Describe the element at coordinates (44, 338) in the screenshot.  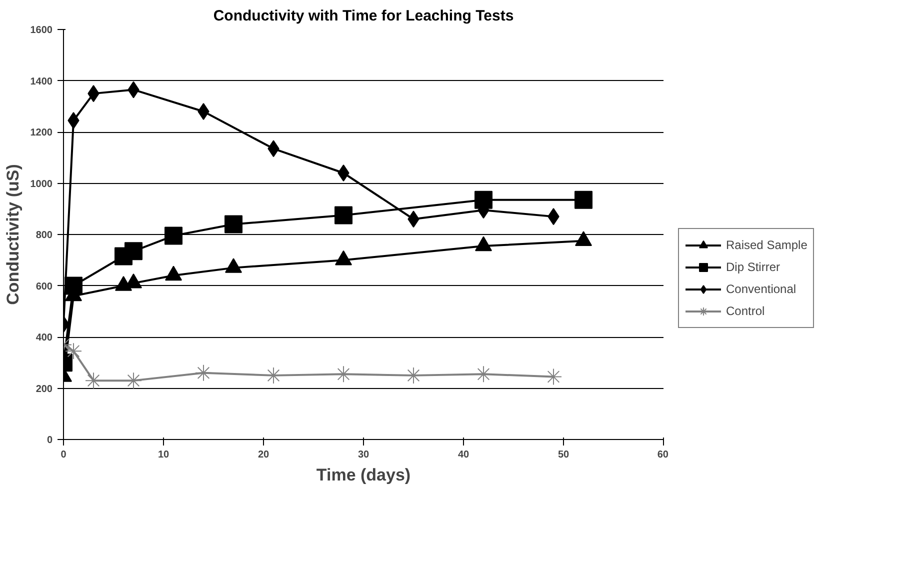
I see `y-tick-label: 400` at that location.